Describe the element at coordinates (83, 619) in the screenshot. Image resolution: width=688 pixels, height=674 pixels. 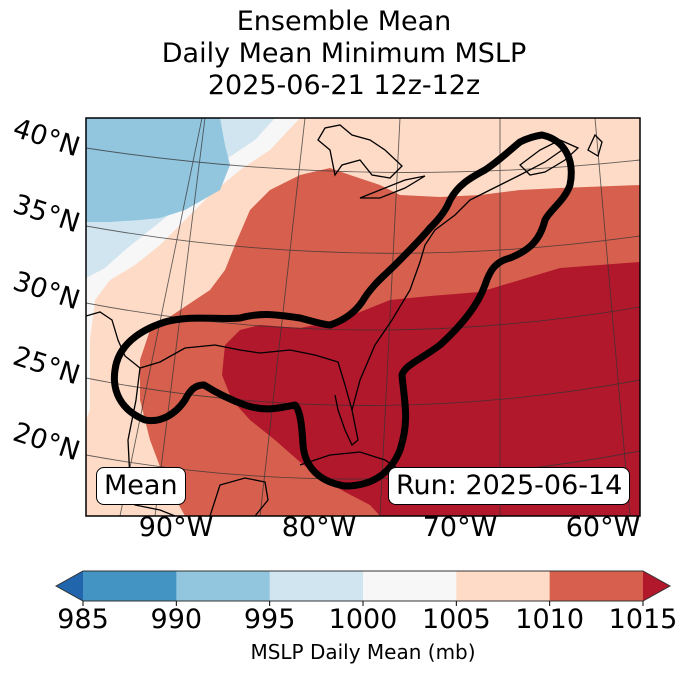
I see `colorbar-tick-label-985: 985` at that location.